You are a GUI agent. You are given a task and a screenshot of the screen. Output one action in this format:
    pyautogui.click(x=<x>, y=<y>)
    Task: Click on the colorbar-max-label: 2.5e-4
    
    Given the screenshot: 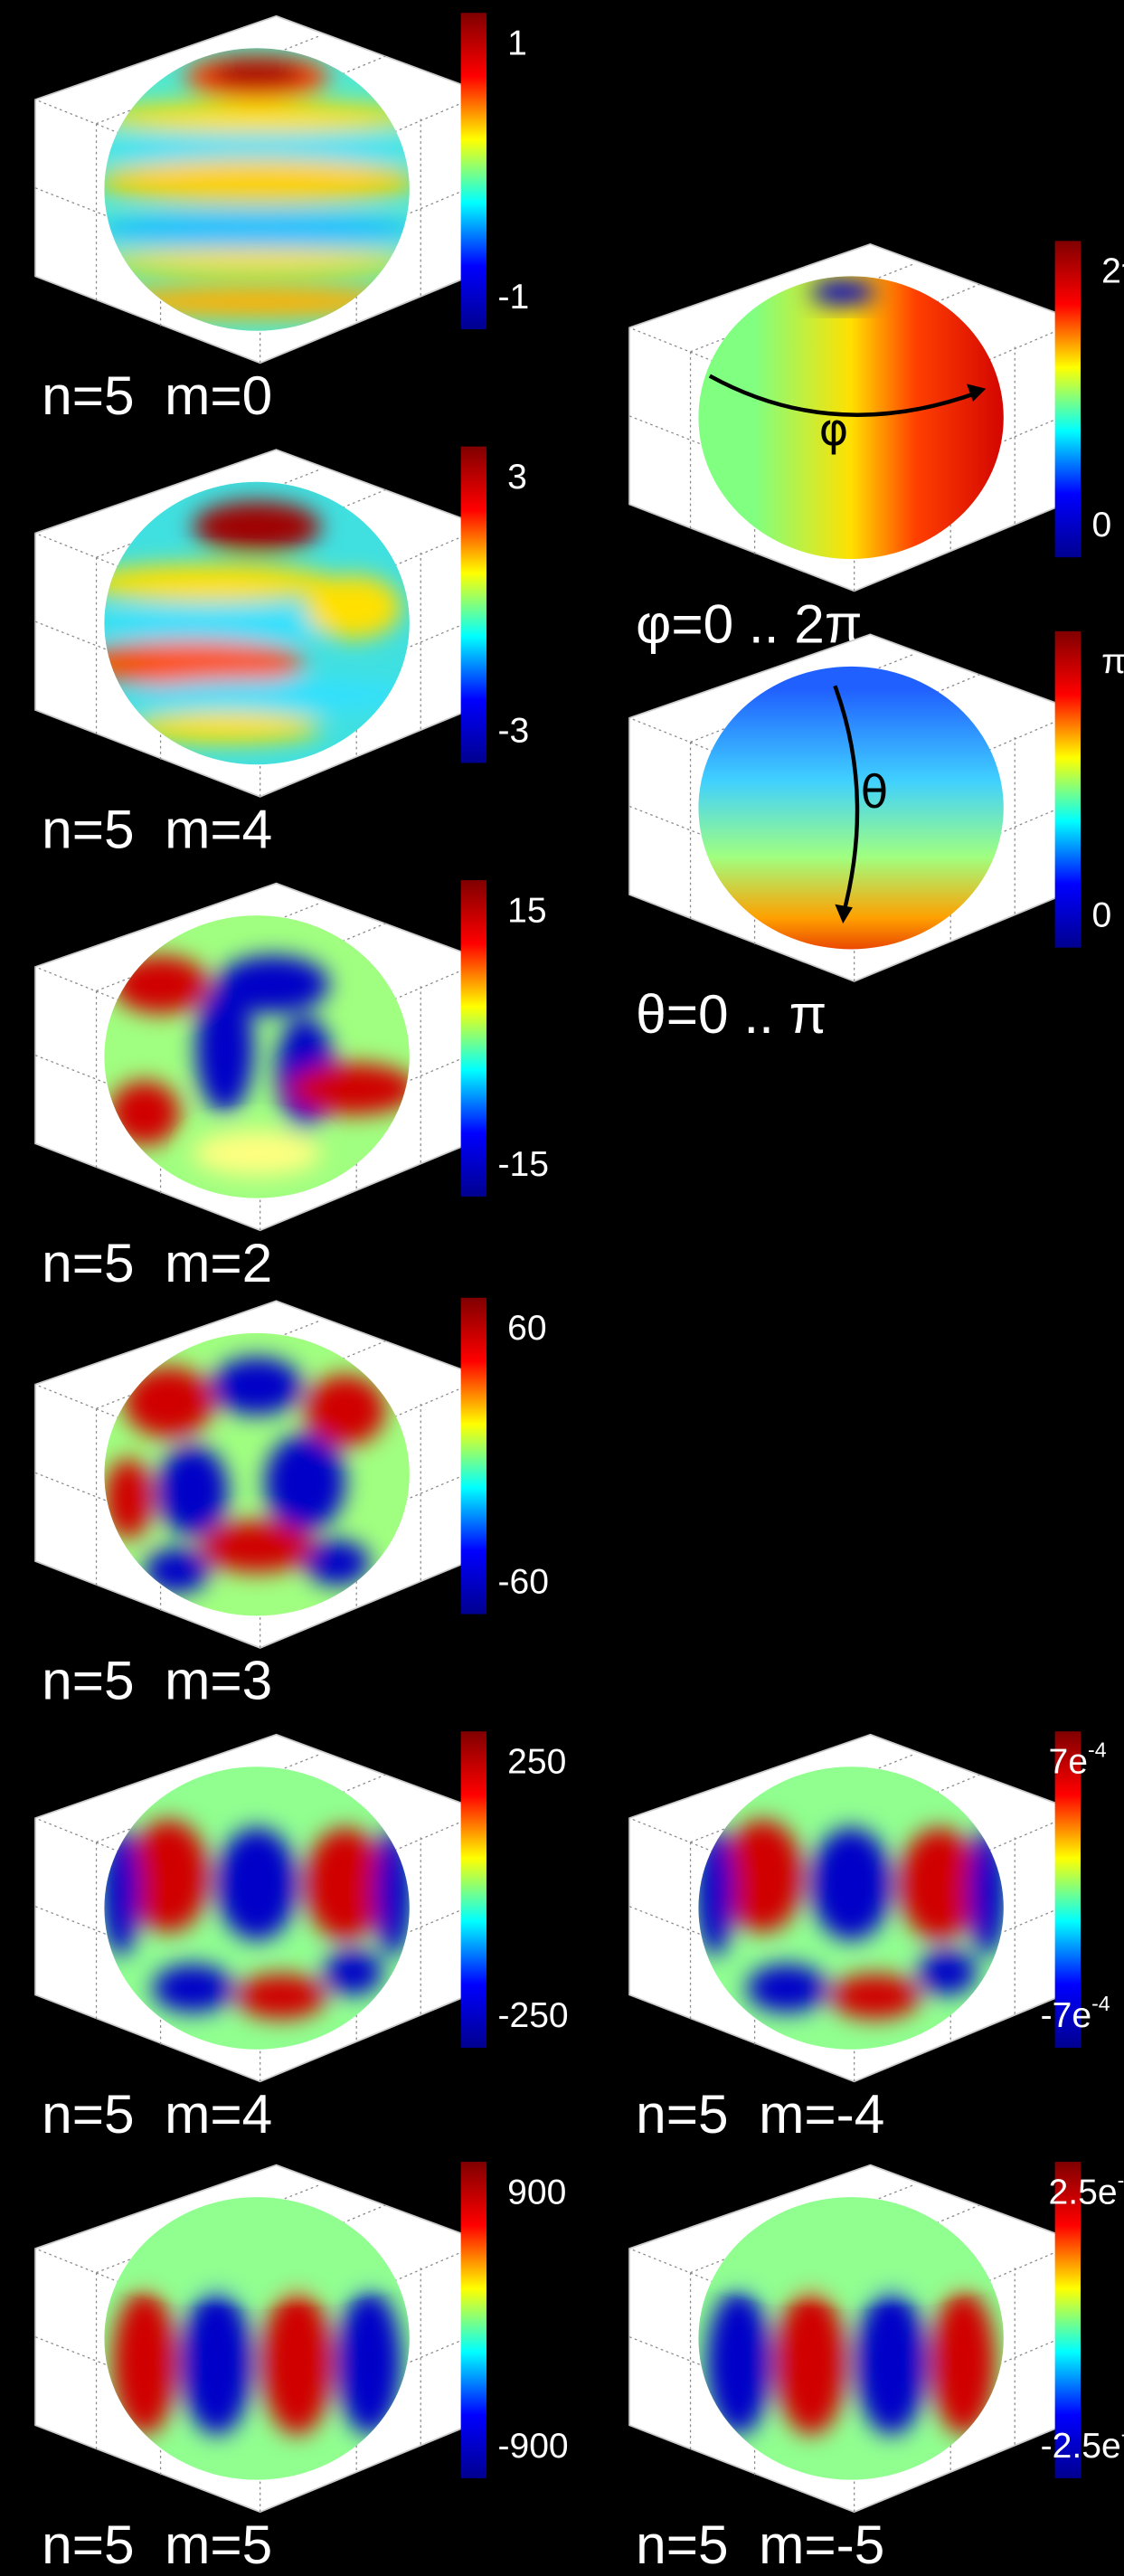 What is the action you would take?
    pyautogui.click(x=1086, y=2190)
    